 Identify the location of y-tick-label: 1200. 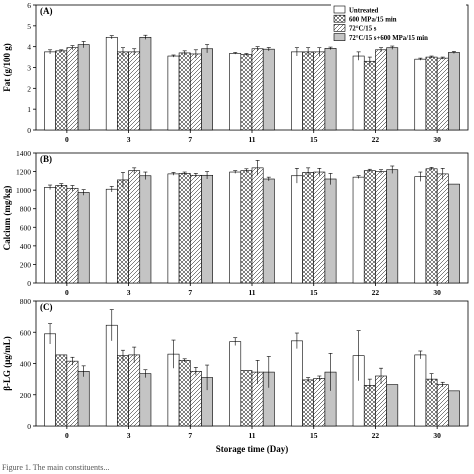
(23, 172).